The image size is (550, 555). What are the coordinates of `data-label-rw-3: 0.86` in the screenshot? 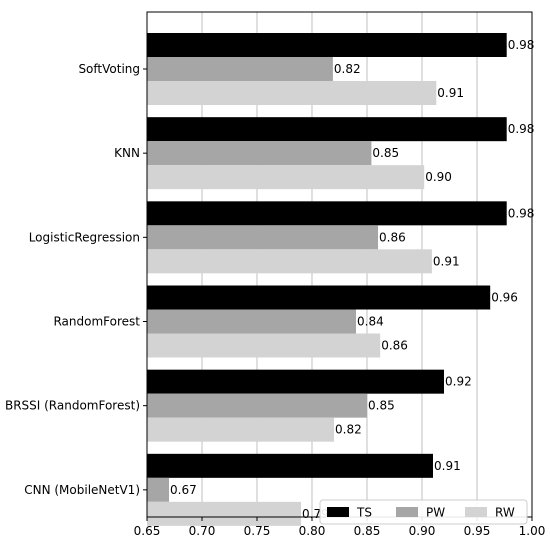 It's located at (394, 346).